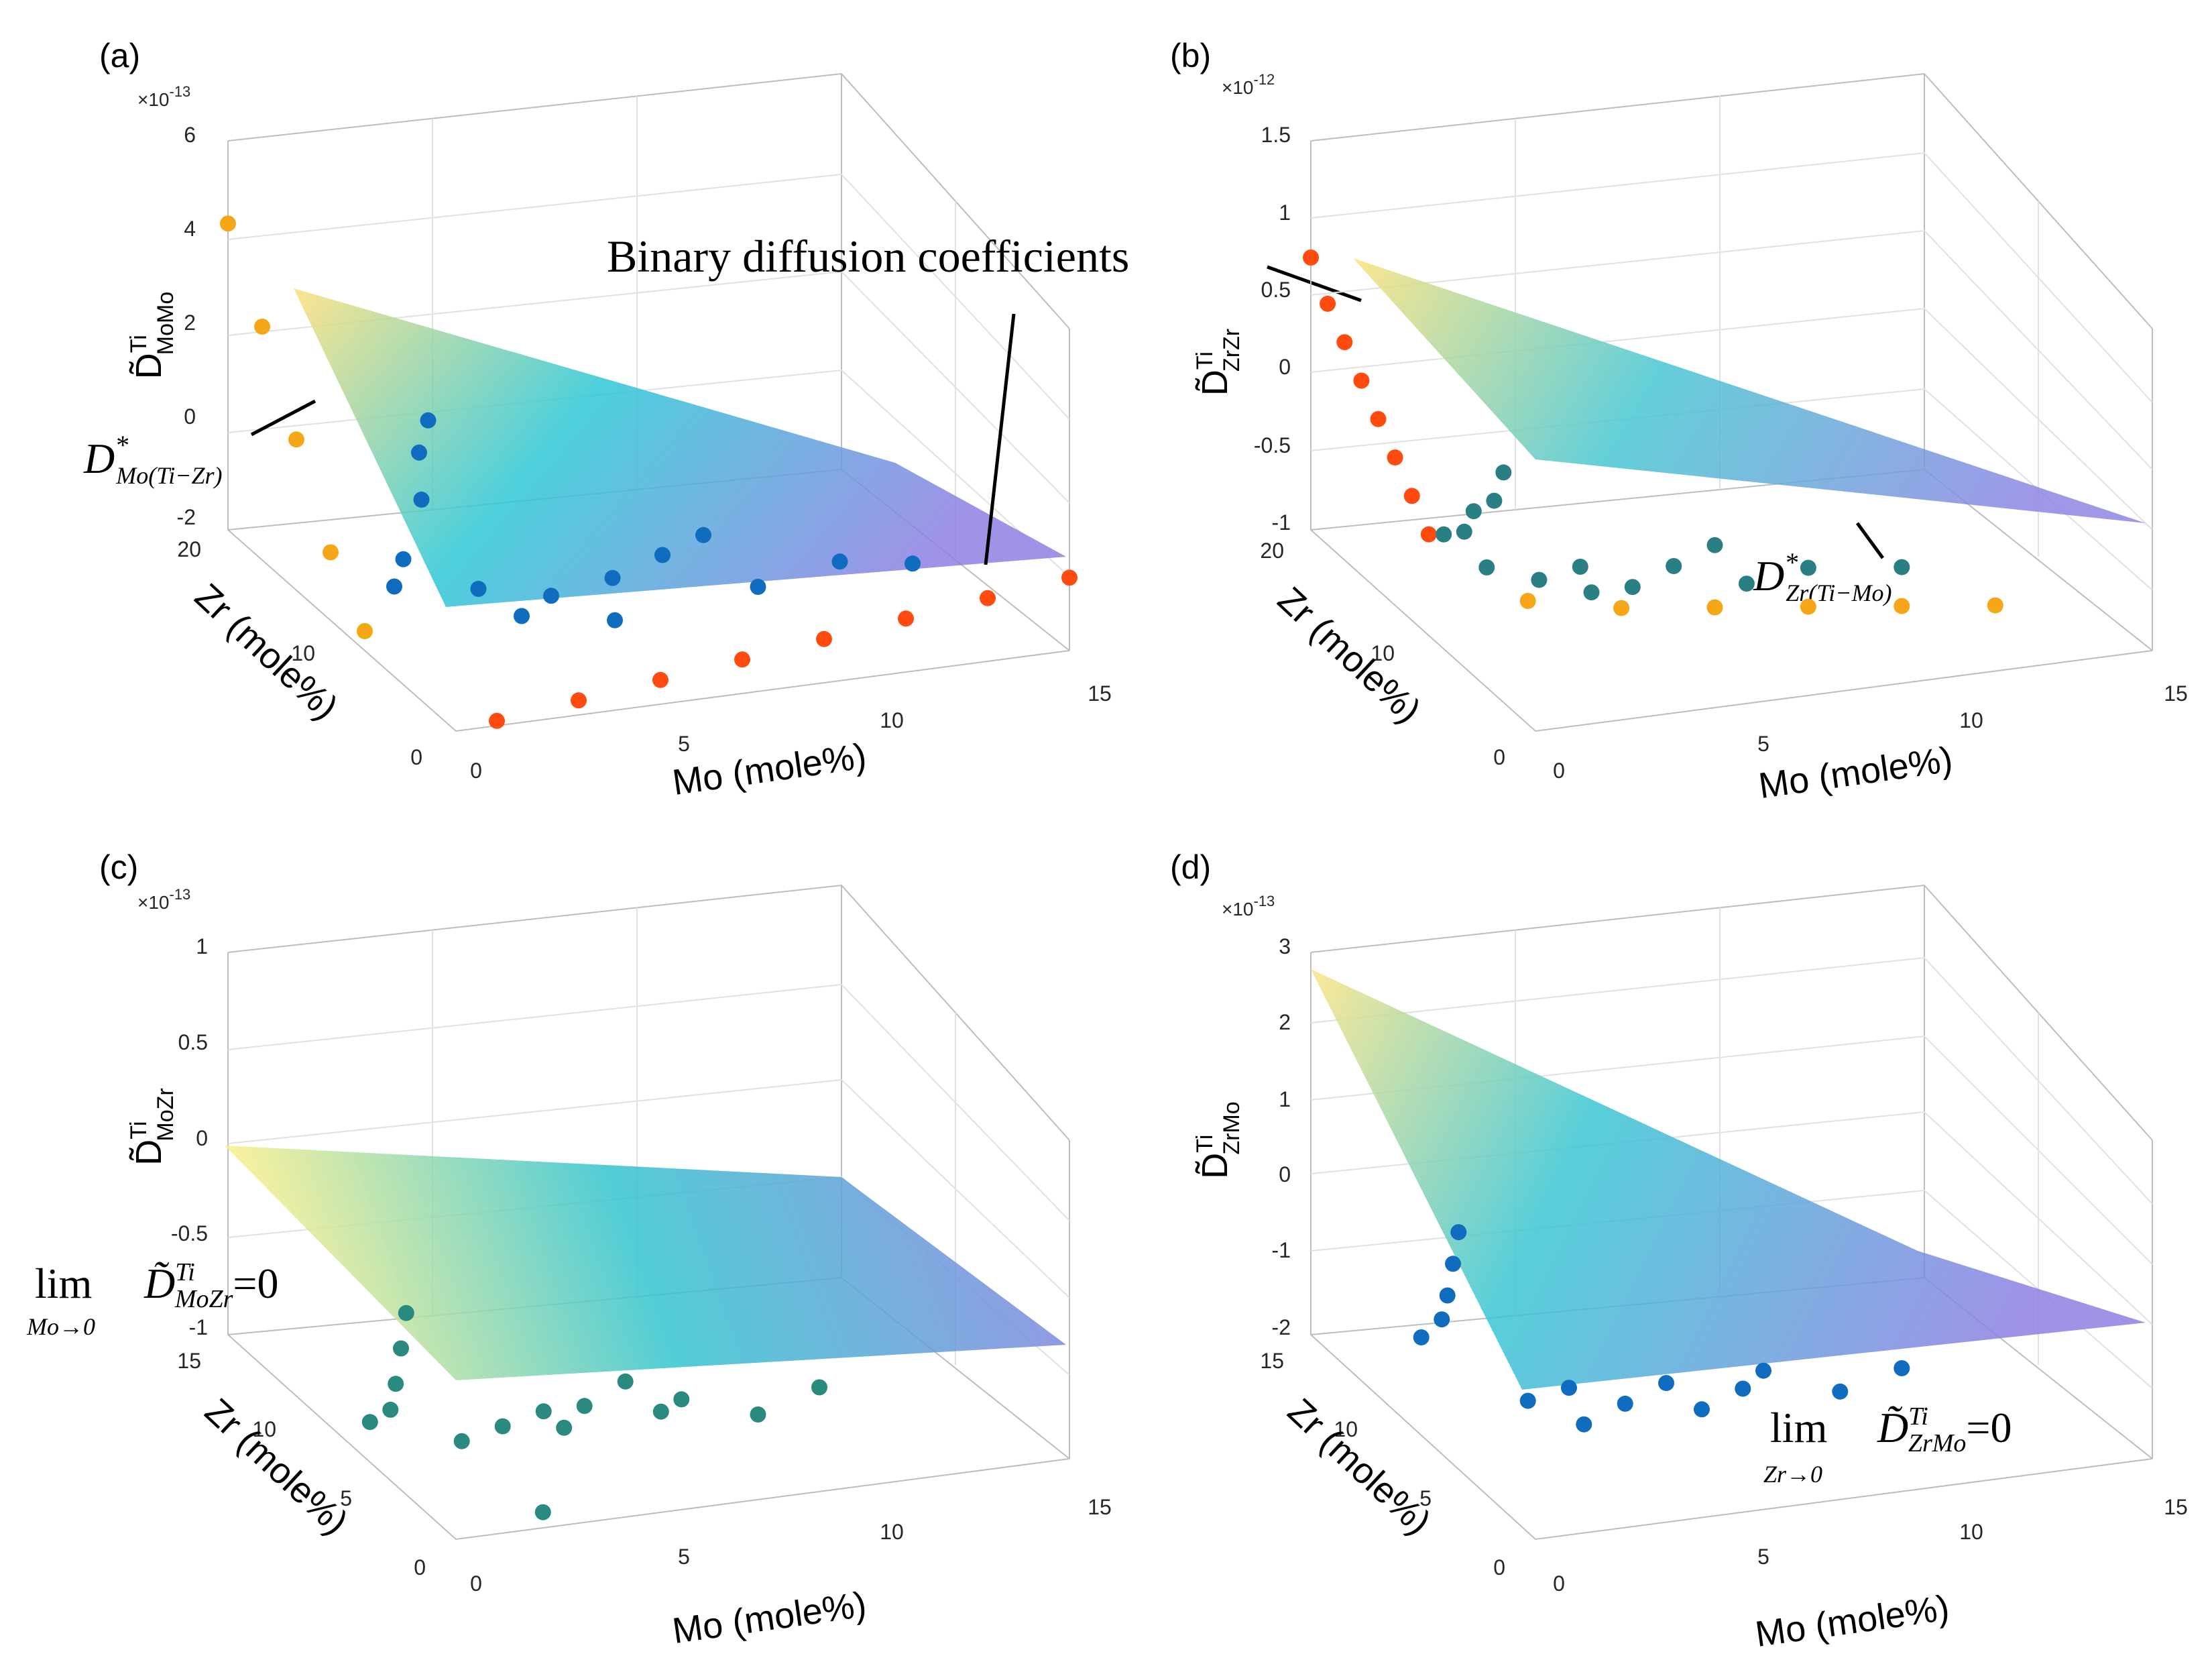 This screenshot has width=2212, height=1666. I want to click on panel-b-xtick: 15, so click(2176, 693).